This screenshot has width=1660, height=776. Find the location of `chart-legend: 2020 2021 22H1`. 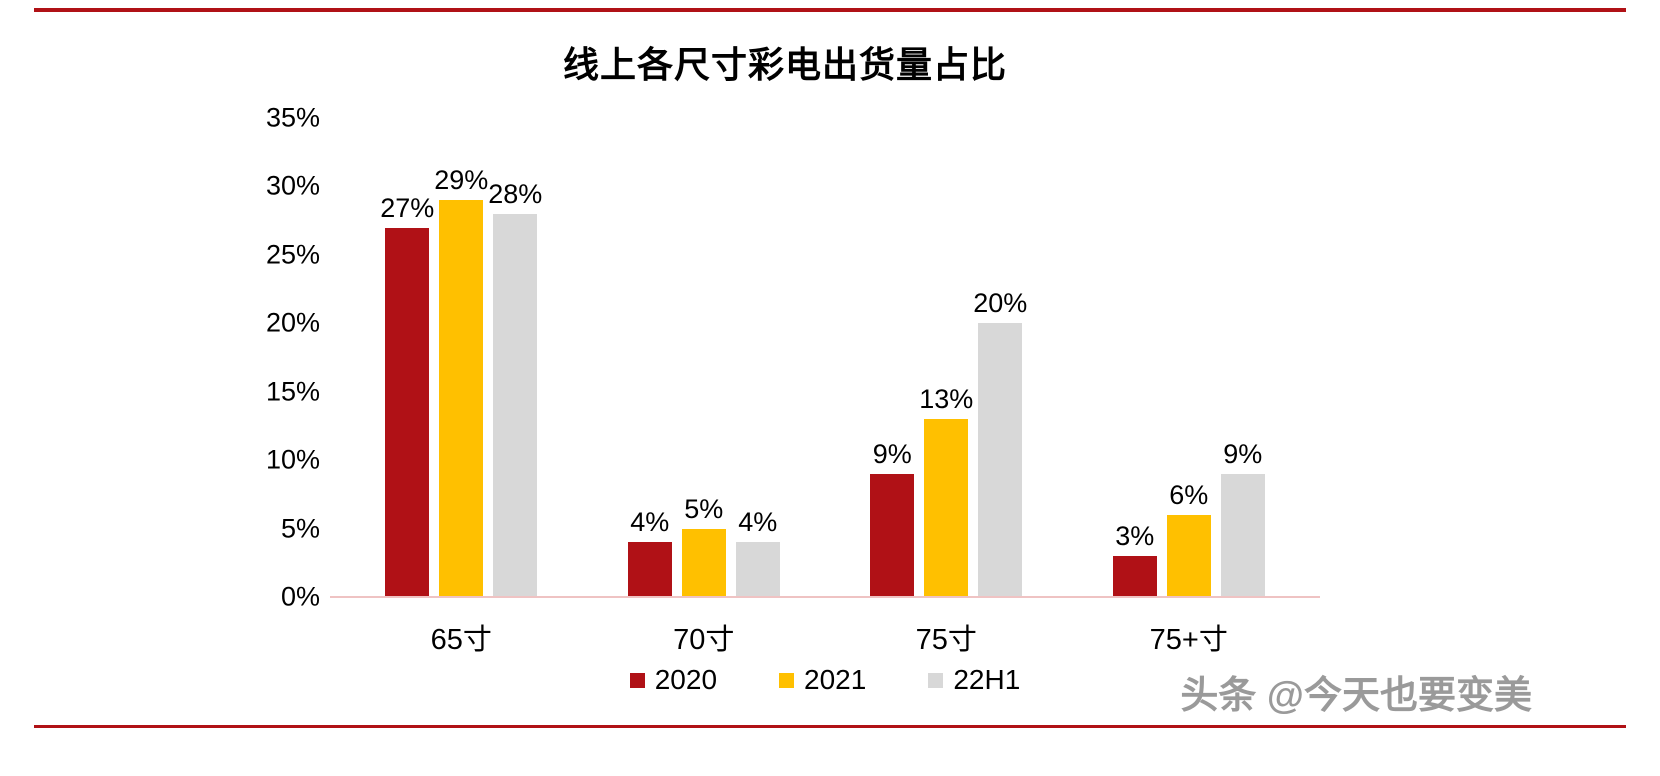

chart-legend: 2020 2021 22H1 is located at coordinates (825, 680).